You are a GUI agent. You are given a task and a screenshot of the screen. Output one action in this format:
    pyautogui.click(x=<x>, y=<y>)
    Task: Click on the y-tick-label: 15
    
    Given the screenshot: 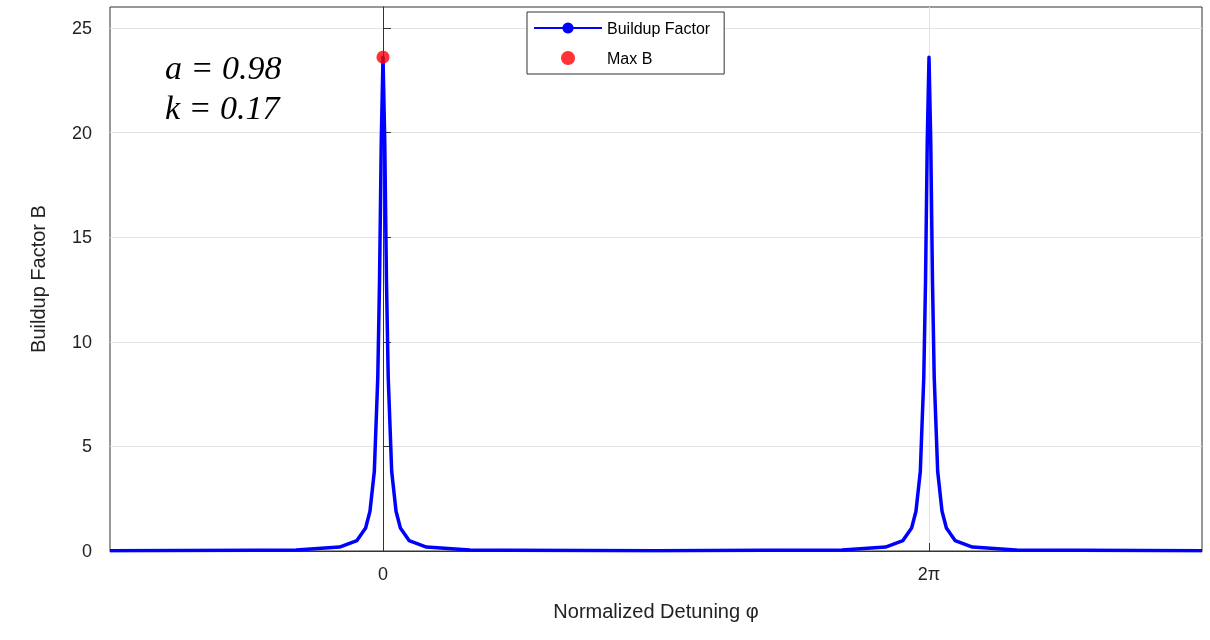 What is the action you would take?
    pyautogui.click(x=81, y=237)
    